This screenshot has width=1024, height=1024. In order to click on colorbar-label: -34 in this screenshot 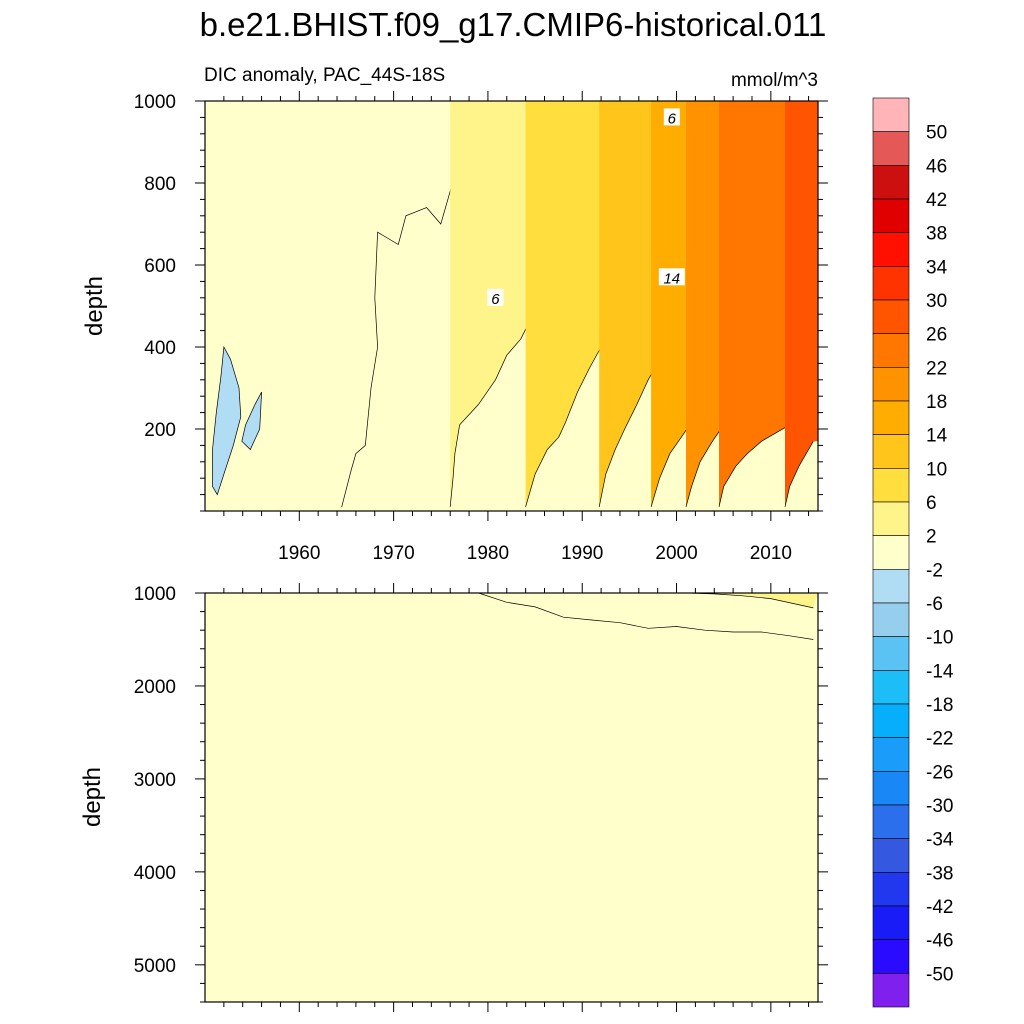, I will do `click(940, 840)`.